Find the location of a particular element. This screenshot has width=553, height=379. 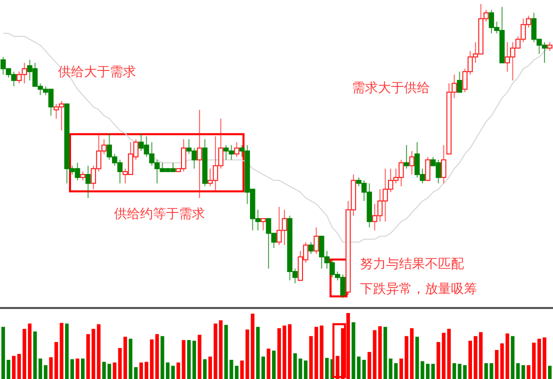

annotation: 供给约等于需求 is located at coordinates (159, 214).